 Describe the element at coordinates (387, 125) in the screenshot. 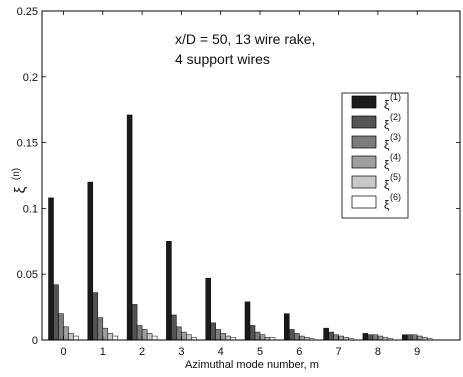

I see `legend-label-2: ξ` at that location.